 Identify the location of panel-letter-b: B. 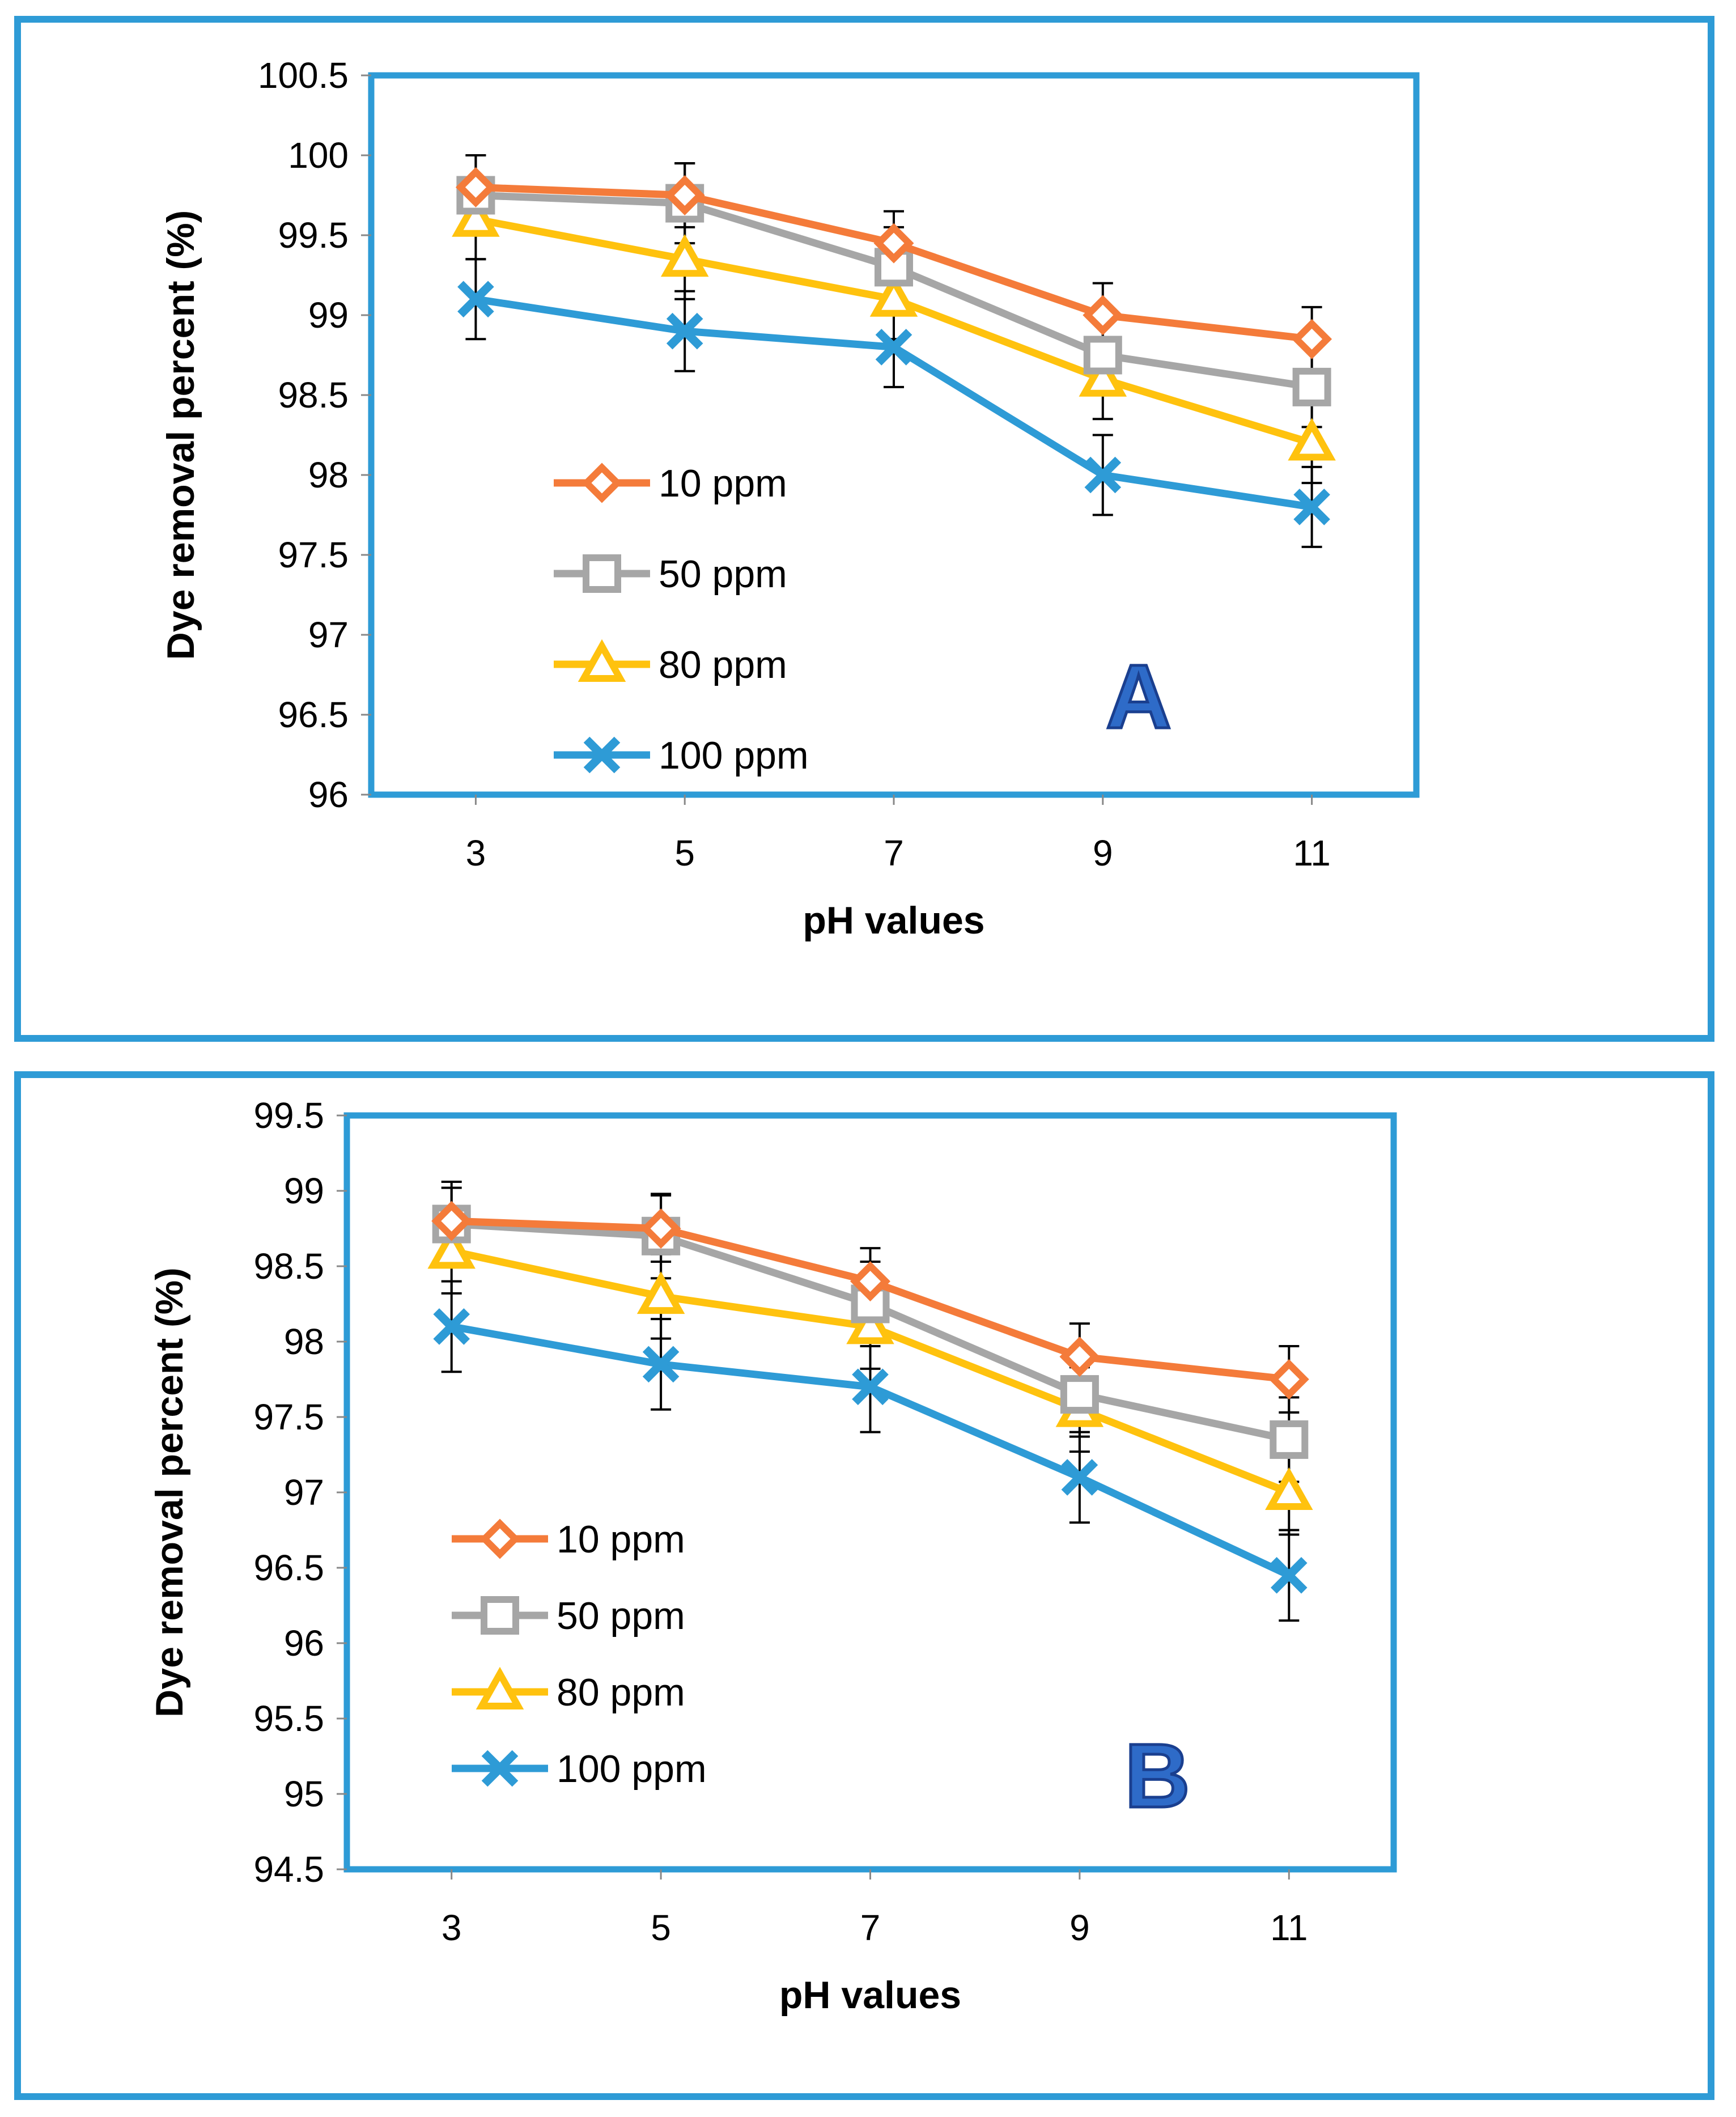
(1157, 1775).